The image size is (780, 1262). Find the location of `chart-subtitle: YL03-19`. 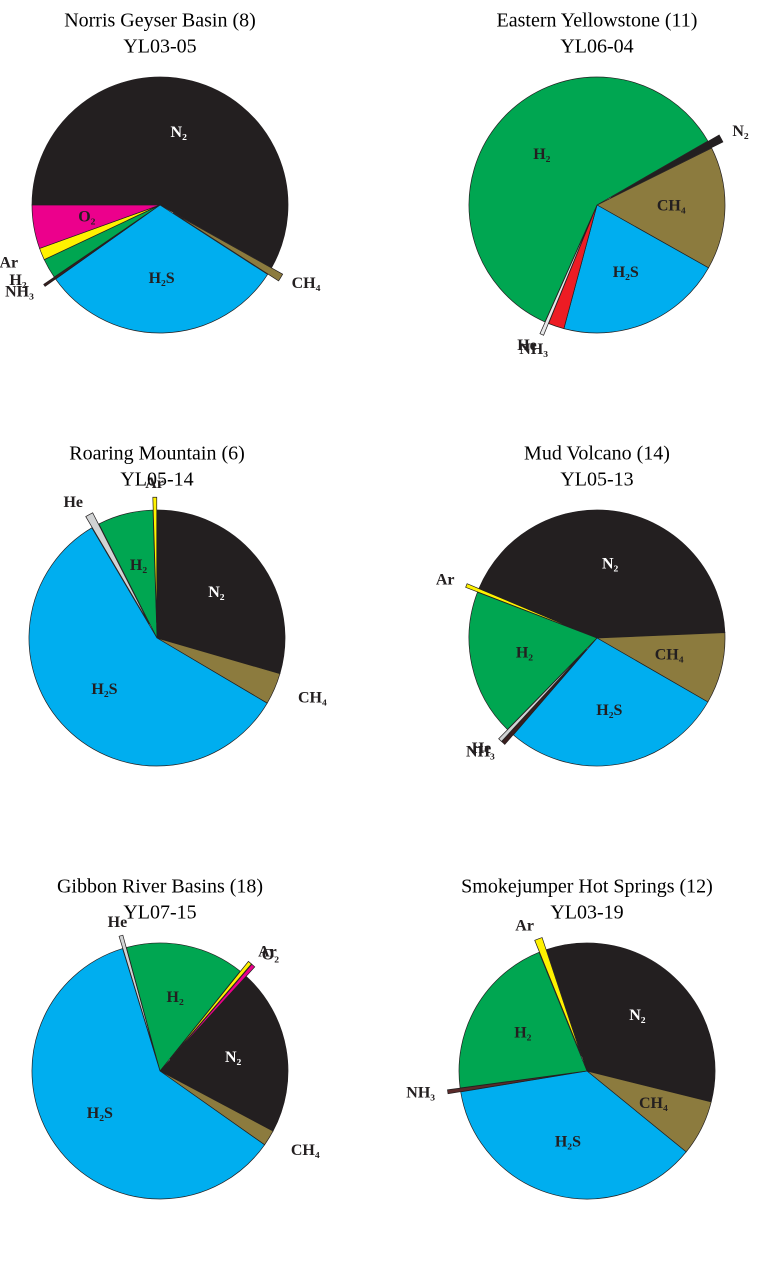

chart-subtitle: YL03-19 is located at coordinates (586, 913).